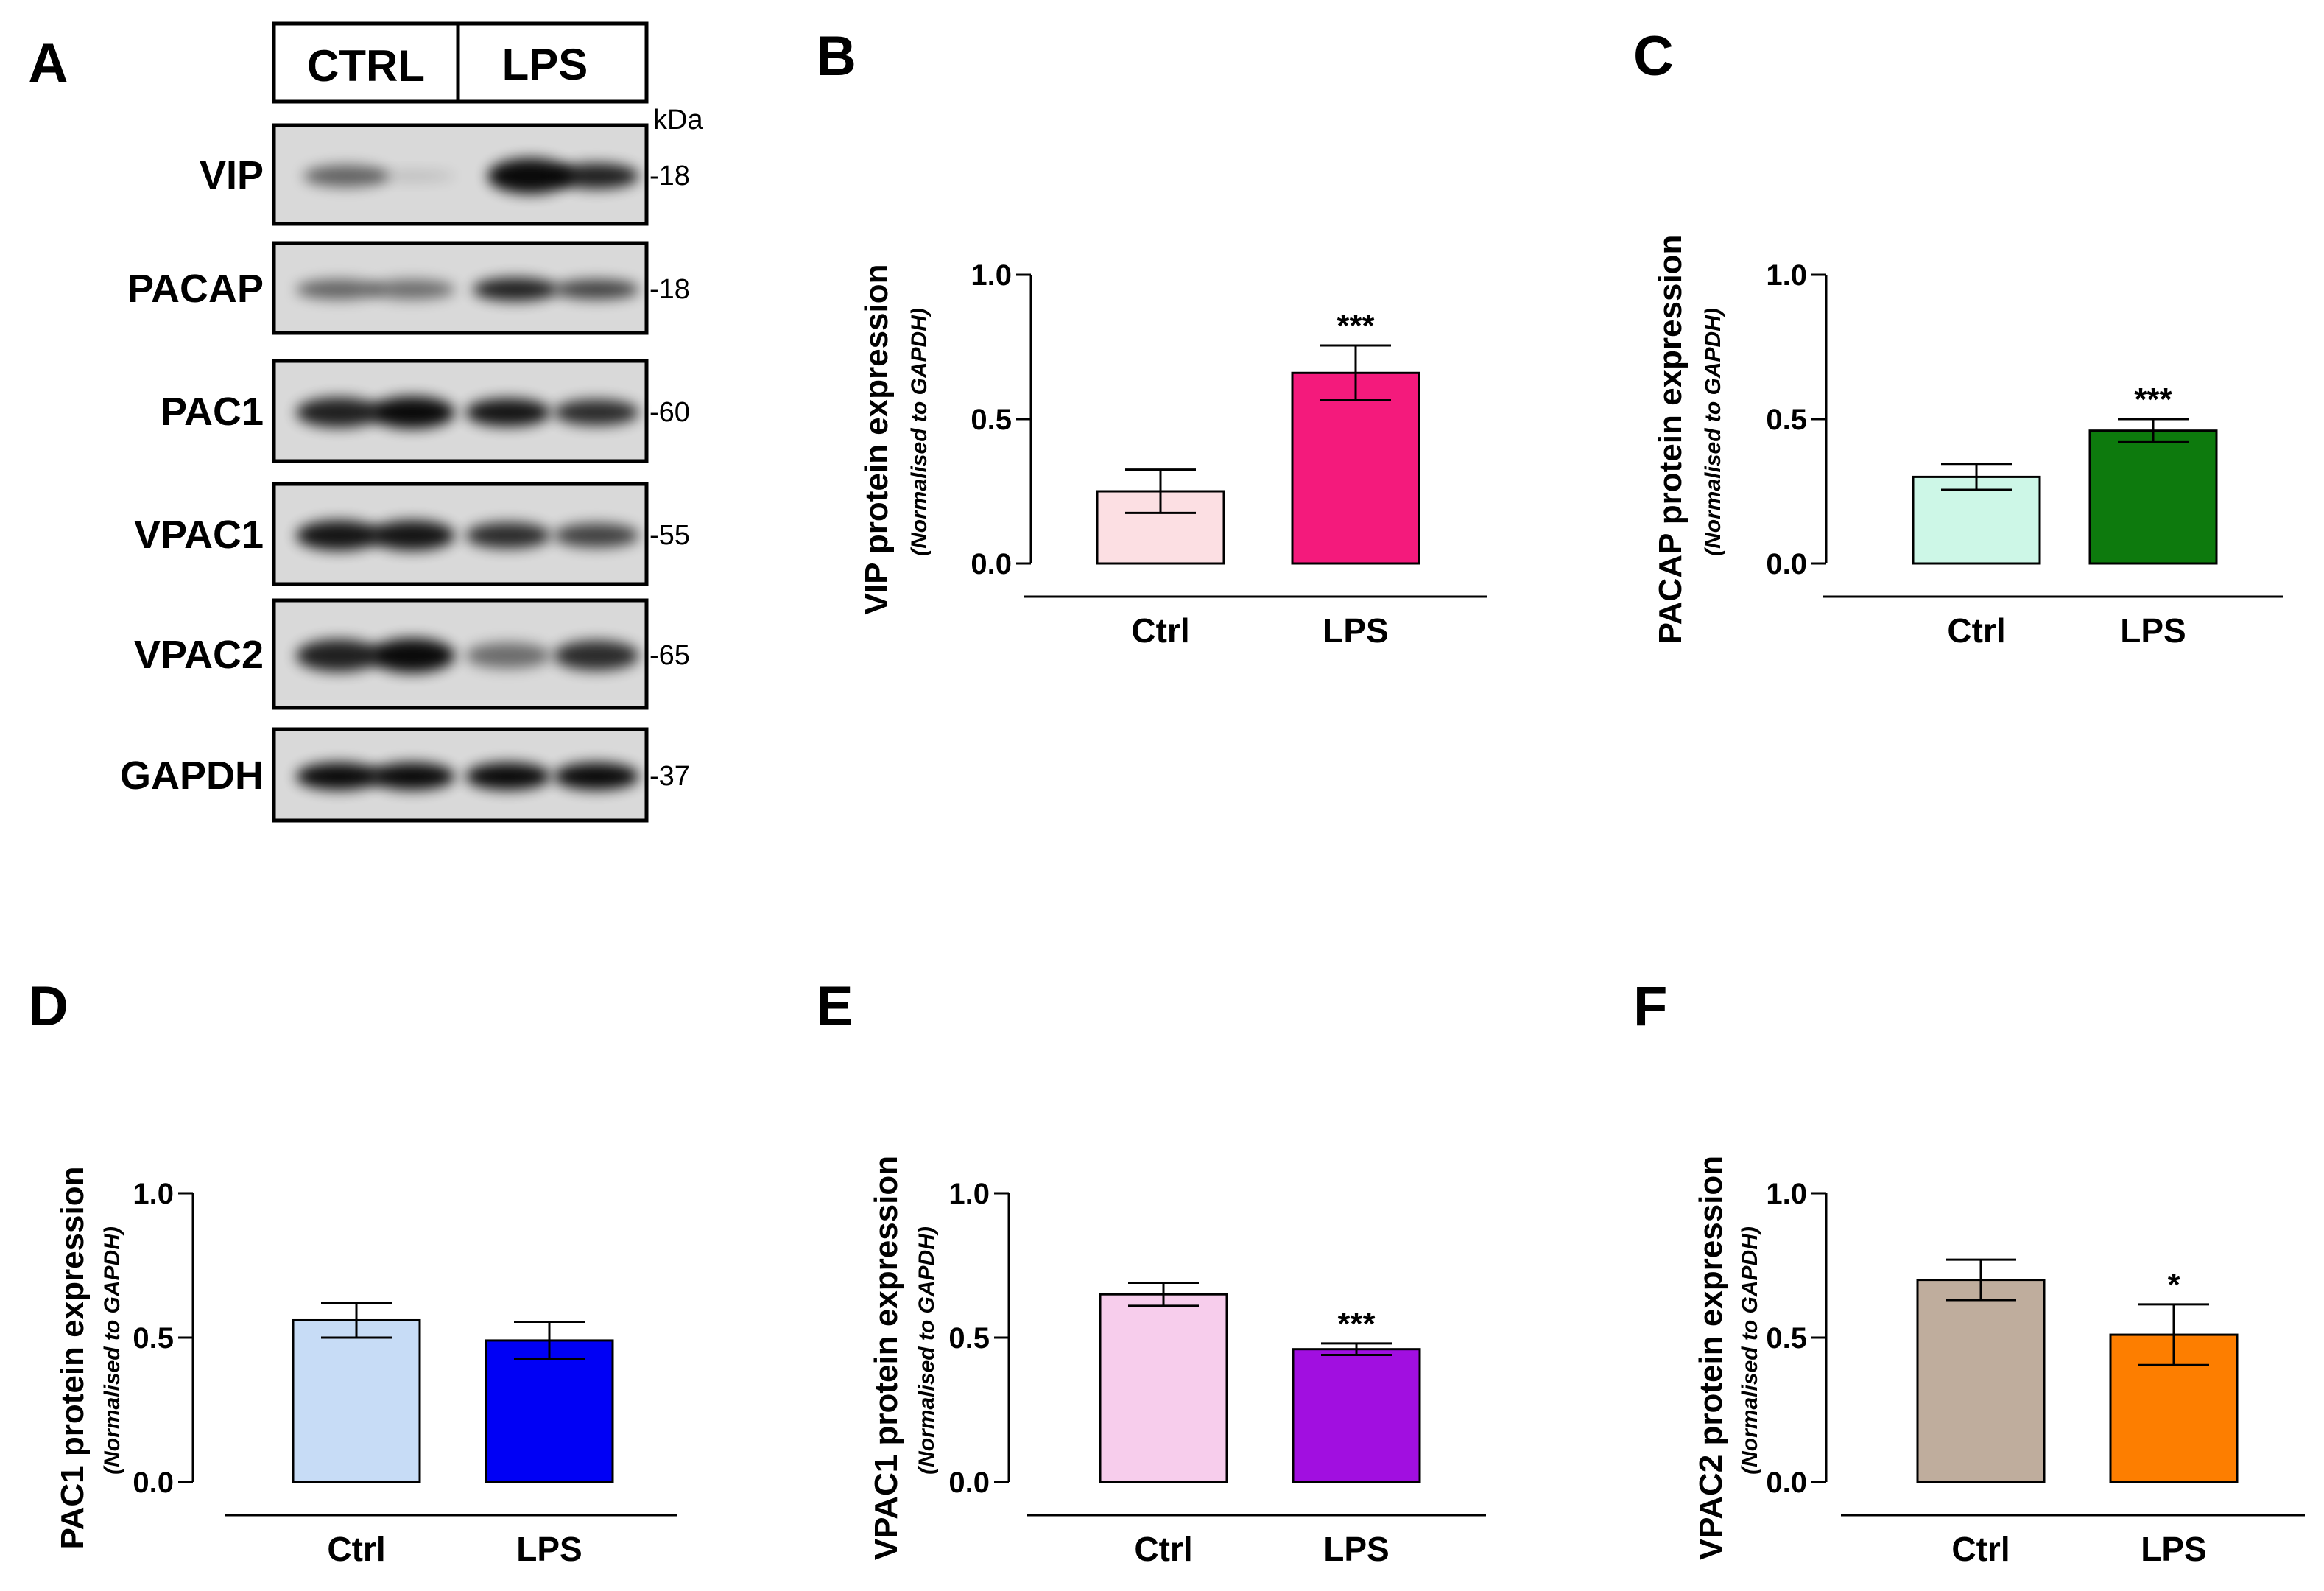  What do you see at coordinates (2173, 1285) in the screenshot?
I see `significance-marker: *` at bounding box center [2173, 1285].